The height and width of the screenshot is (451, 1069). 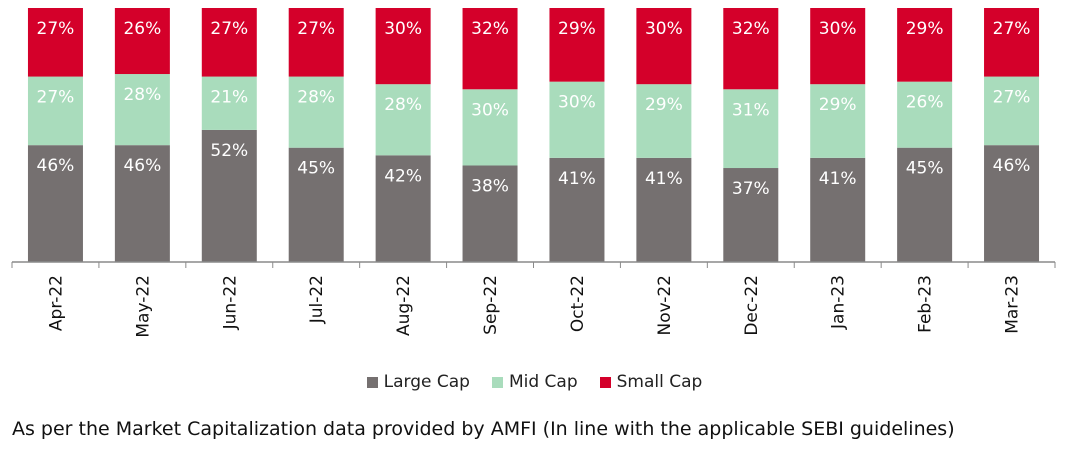 What do you see at coordinates (229, 151) in the screenshot?
I see `data-label-large-cap-jun-22: 52%` at bounding box center [229, 151].